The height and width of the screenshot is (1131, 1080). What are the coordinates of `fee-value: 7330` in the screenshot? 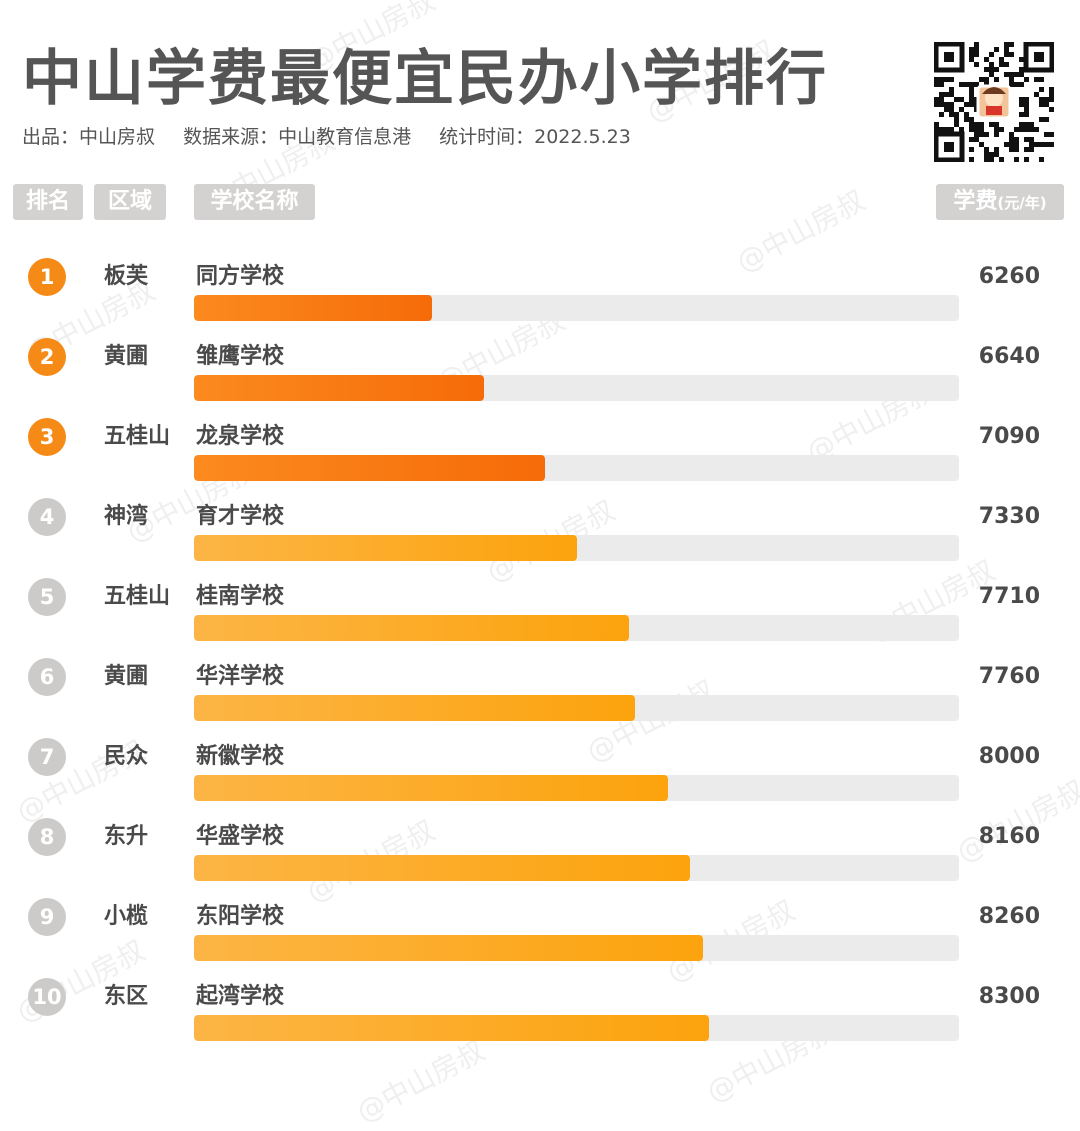 It's located at (1009, 516).